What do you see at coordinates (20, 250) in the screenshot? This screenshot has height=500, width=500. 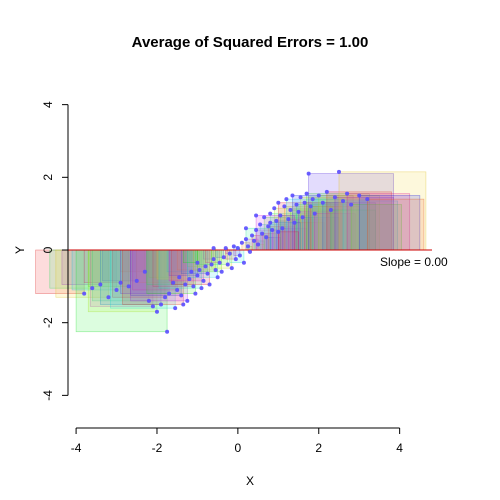 I see `y-axis-label: Y` at bounding box center [20, 250].